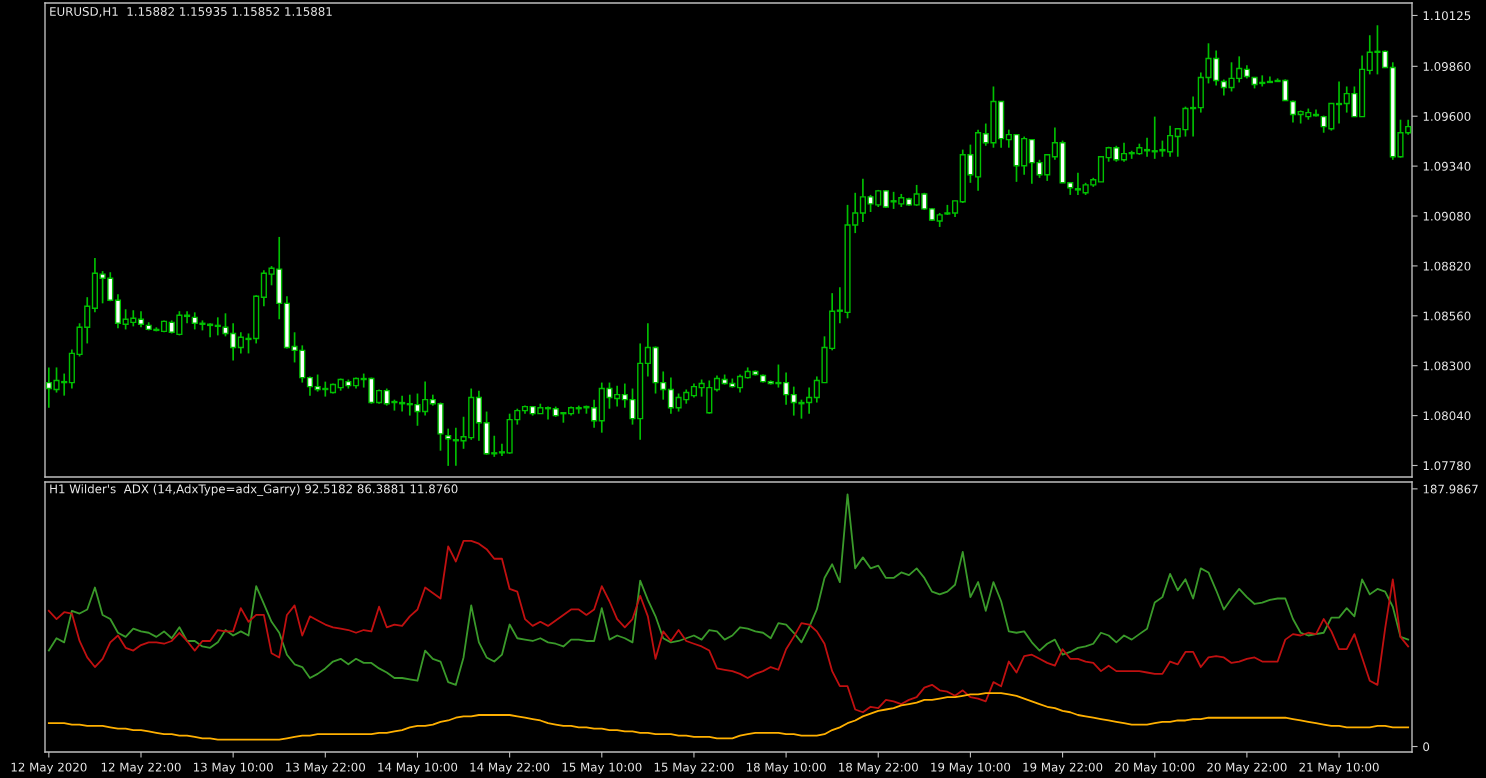 This screenshot has width=1486, height=778. What do you see at coordinates (1447, 316) in the screenshot?
I see `y-tick-label: 1.08560` at bounding box center [1447, 316].